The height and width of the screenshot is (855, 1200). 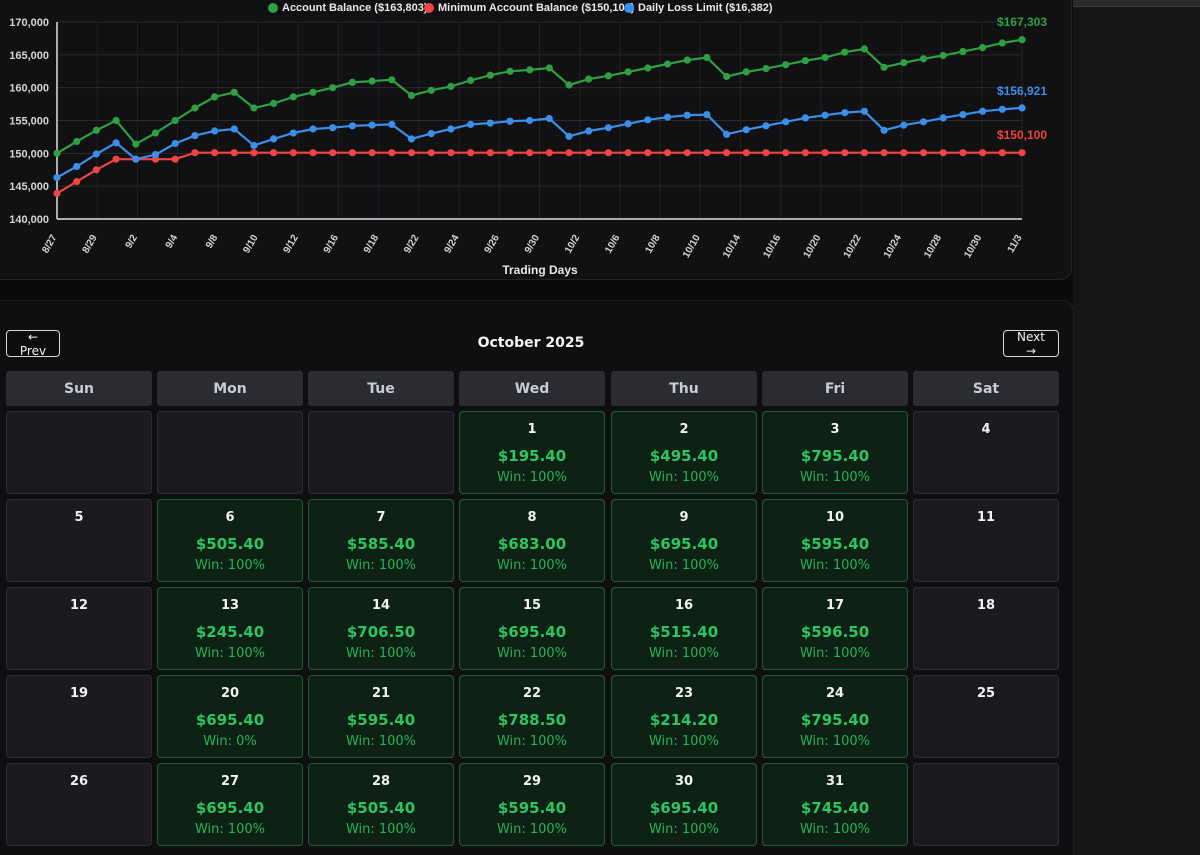 I want to click on calendar-day-trade: 31 $745.40 Win: 100%, so click(x=835, y=804).